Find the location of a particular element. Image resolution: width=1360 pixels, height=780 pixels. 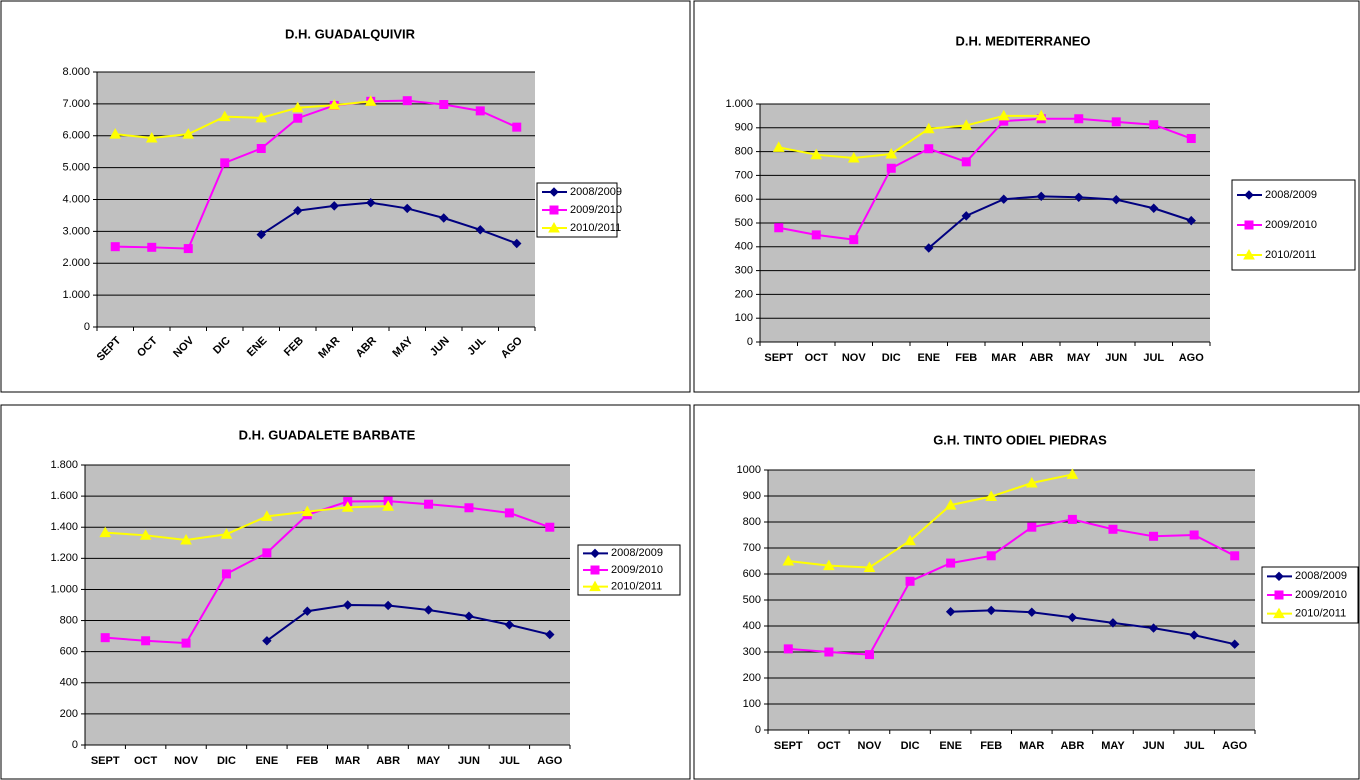

legend-label: 2009/2010 is located at coordinates (1321, 595).